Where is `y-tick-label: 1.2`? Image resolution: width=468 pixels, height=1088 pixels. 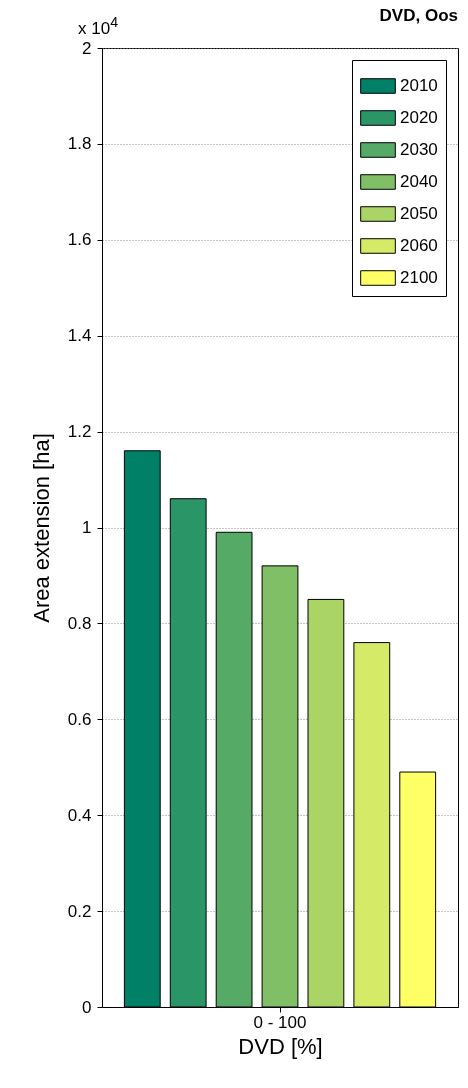
y-tick-label: 1.2 is located at coordinates (79, 432).